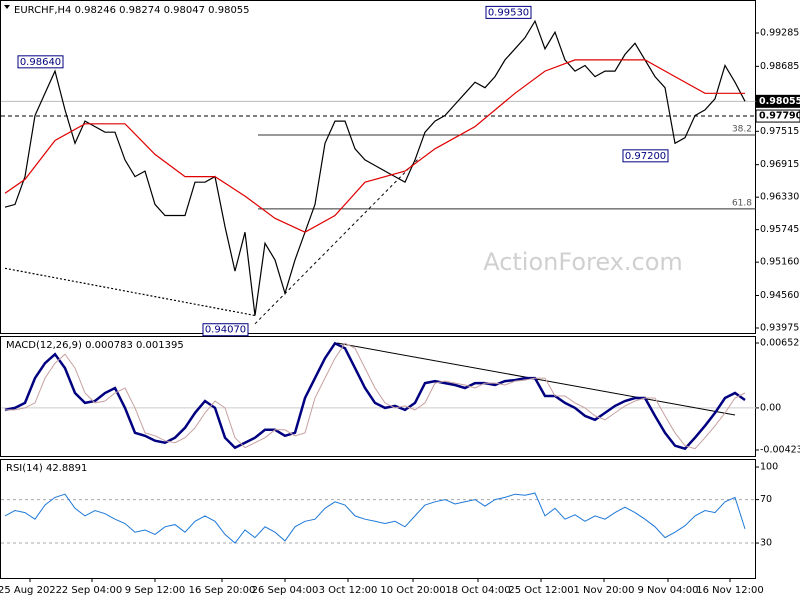 The image size is (800, 600). I want to click on x-tick-label: 25 Aug 2022, so click(31, 590).